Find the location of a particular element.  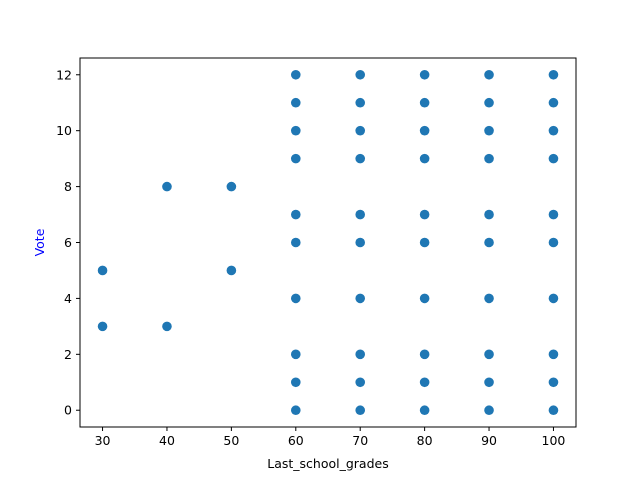

x-tick-label: 90 is located at coordinates (489, 440).